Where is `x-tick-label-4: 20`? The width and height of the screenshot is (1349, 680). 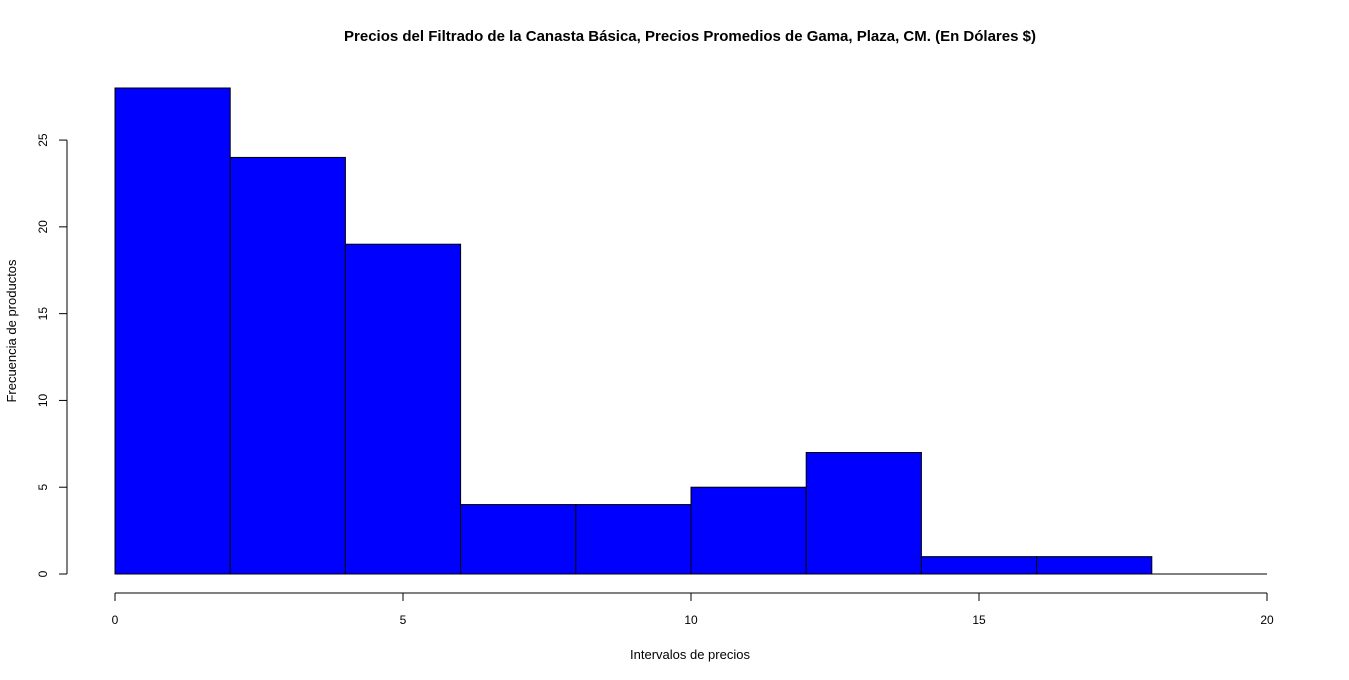
x-tick-label-4: 20 is located at coordinates (1267, 620).